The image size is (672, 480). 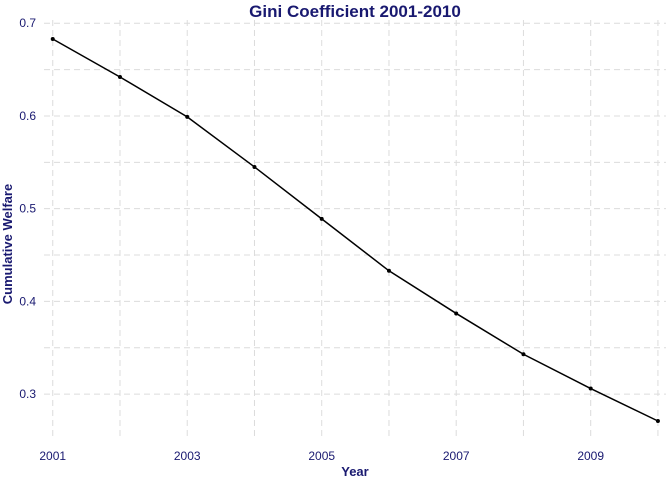 I want to click on y-axis-title: Cumulative Welfare, so click(x=7, y=244).